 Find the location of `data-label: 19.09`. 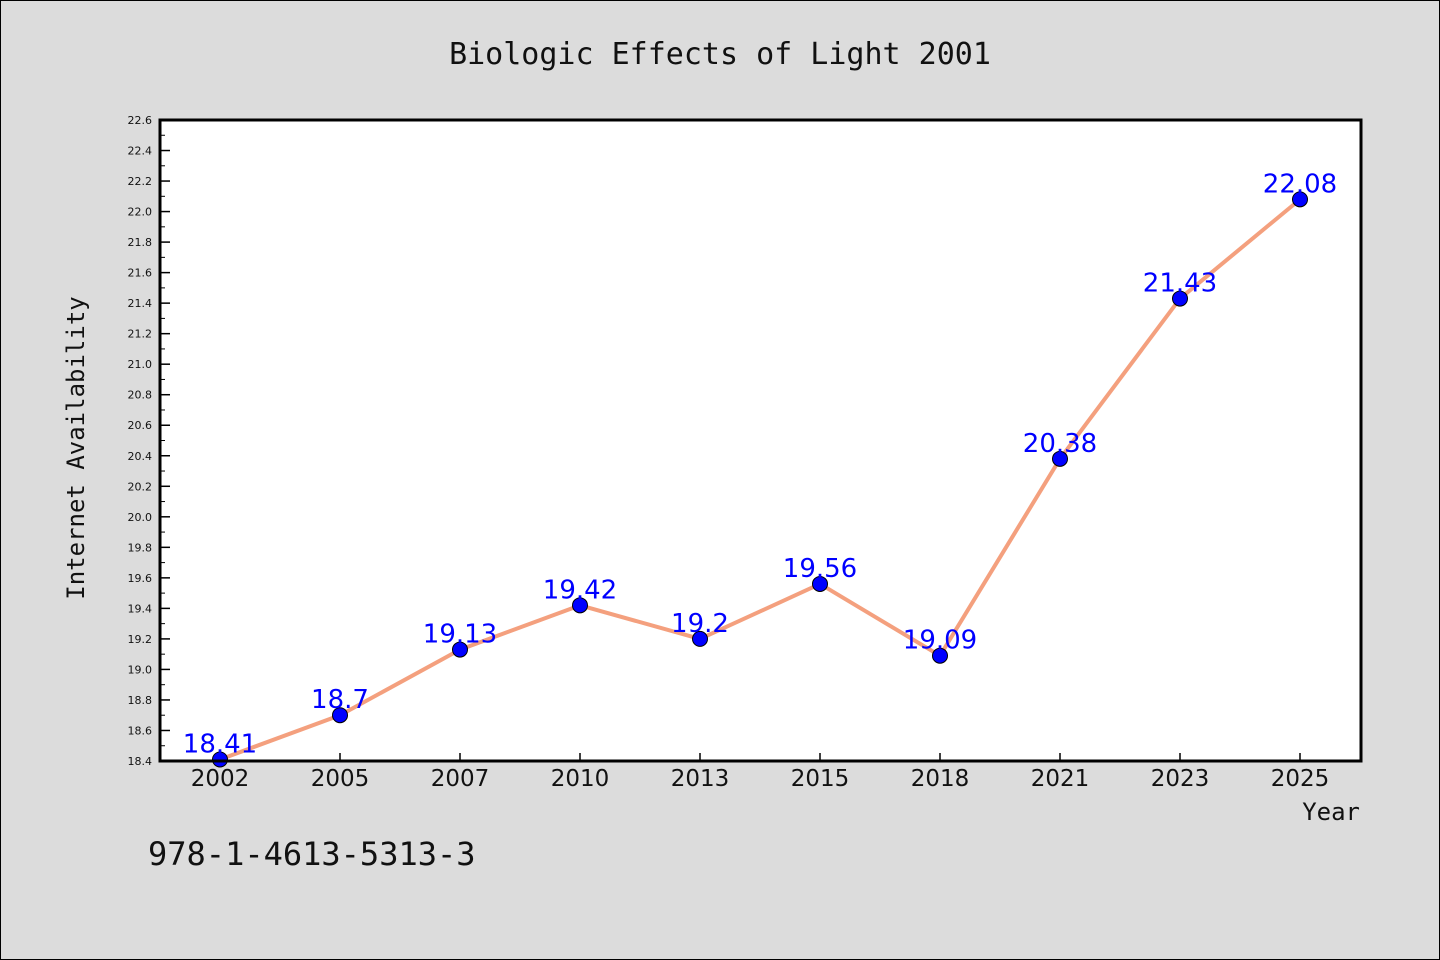

data-label: 19.09 is located at coordinates (940, 641).